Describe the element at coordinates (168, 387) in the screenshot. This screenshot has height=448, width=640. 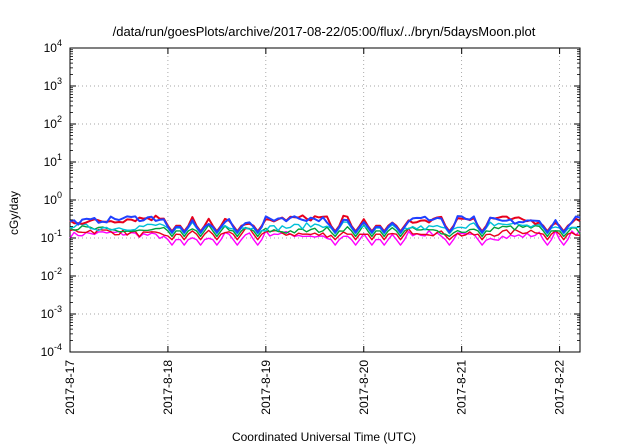
I see `x-tick-label: 2017-8-18` at that location.